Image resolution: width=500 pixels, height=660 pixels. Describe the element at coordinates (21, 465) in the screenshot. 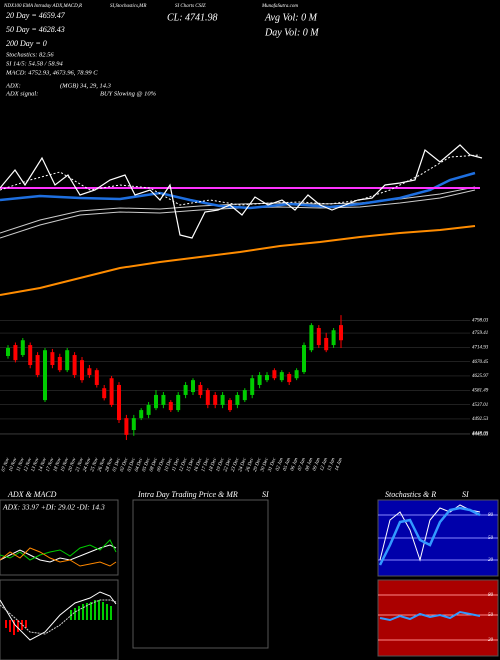

I see `x-tick-label: 11 Nov` at that location.